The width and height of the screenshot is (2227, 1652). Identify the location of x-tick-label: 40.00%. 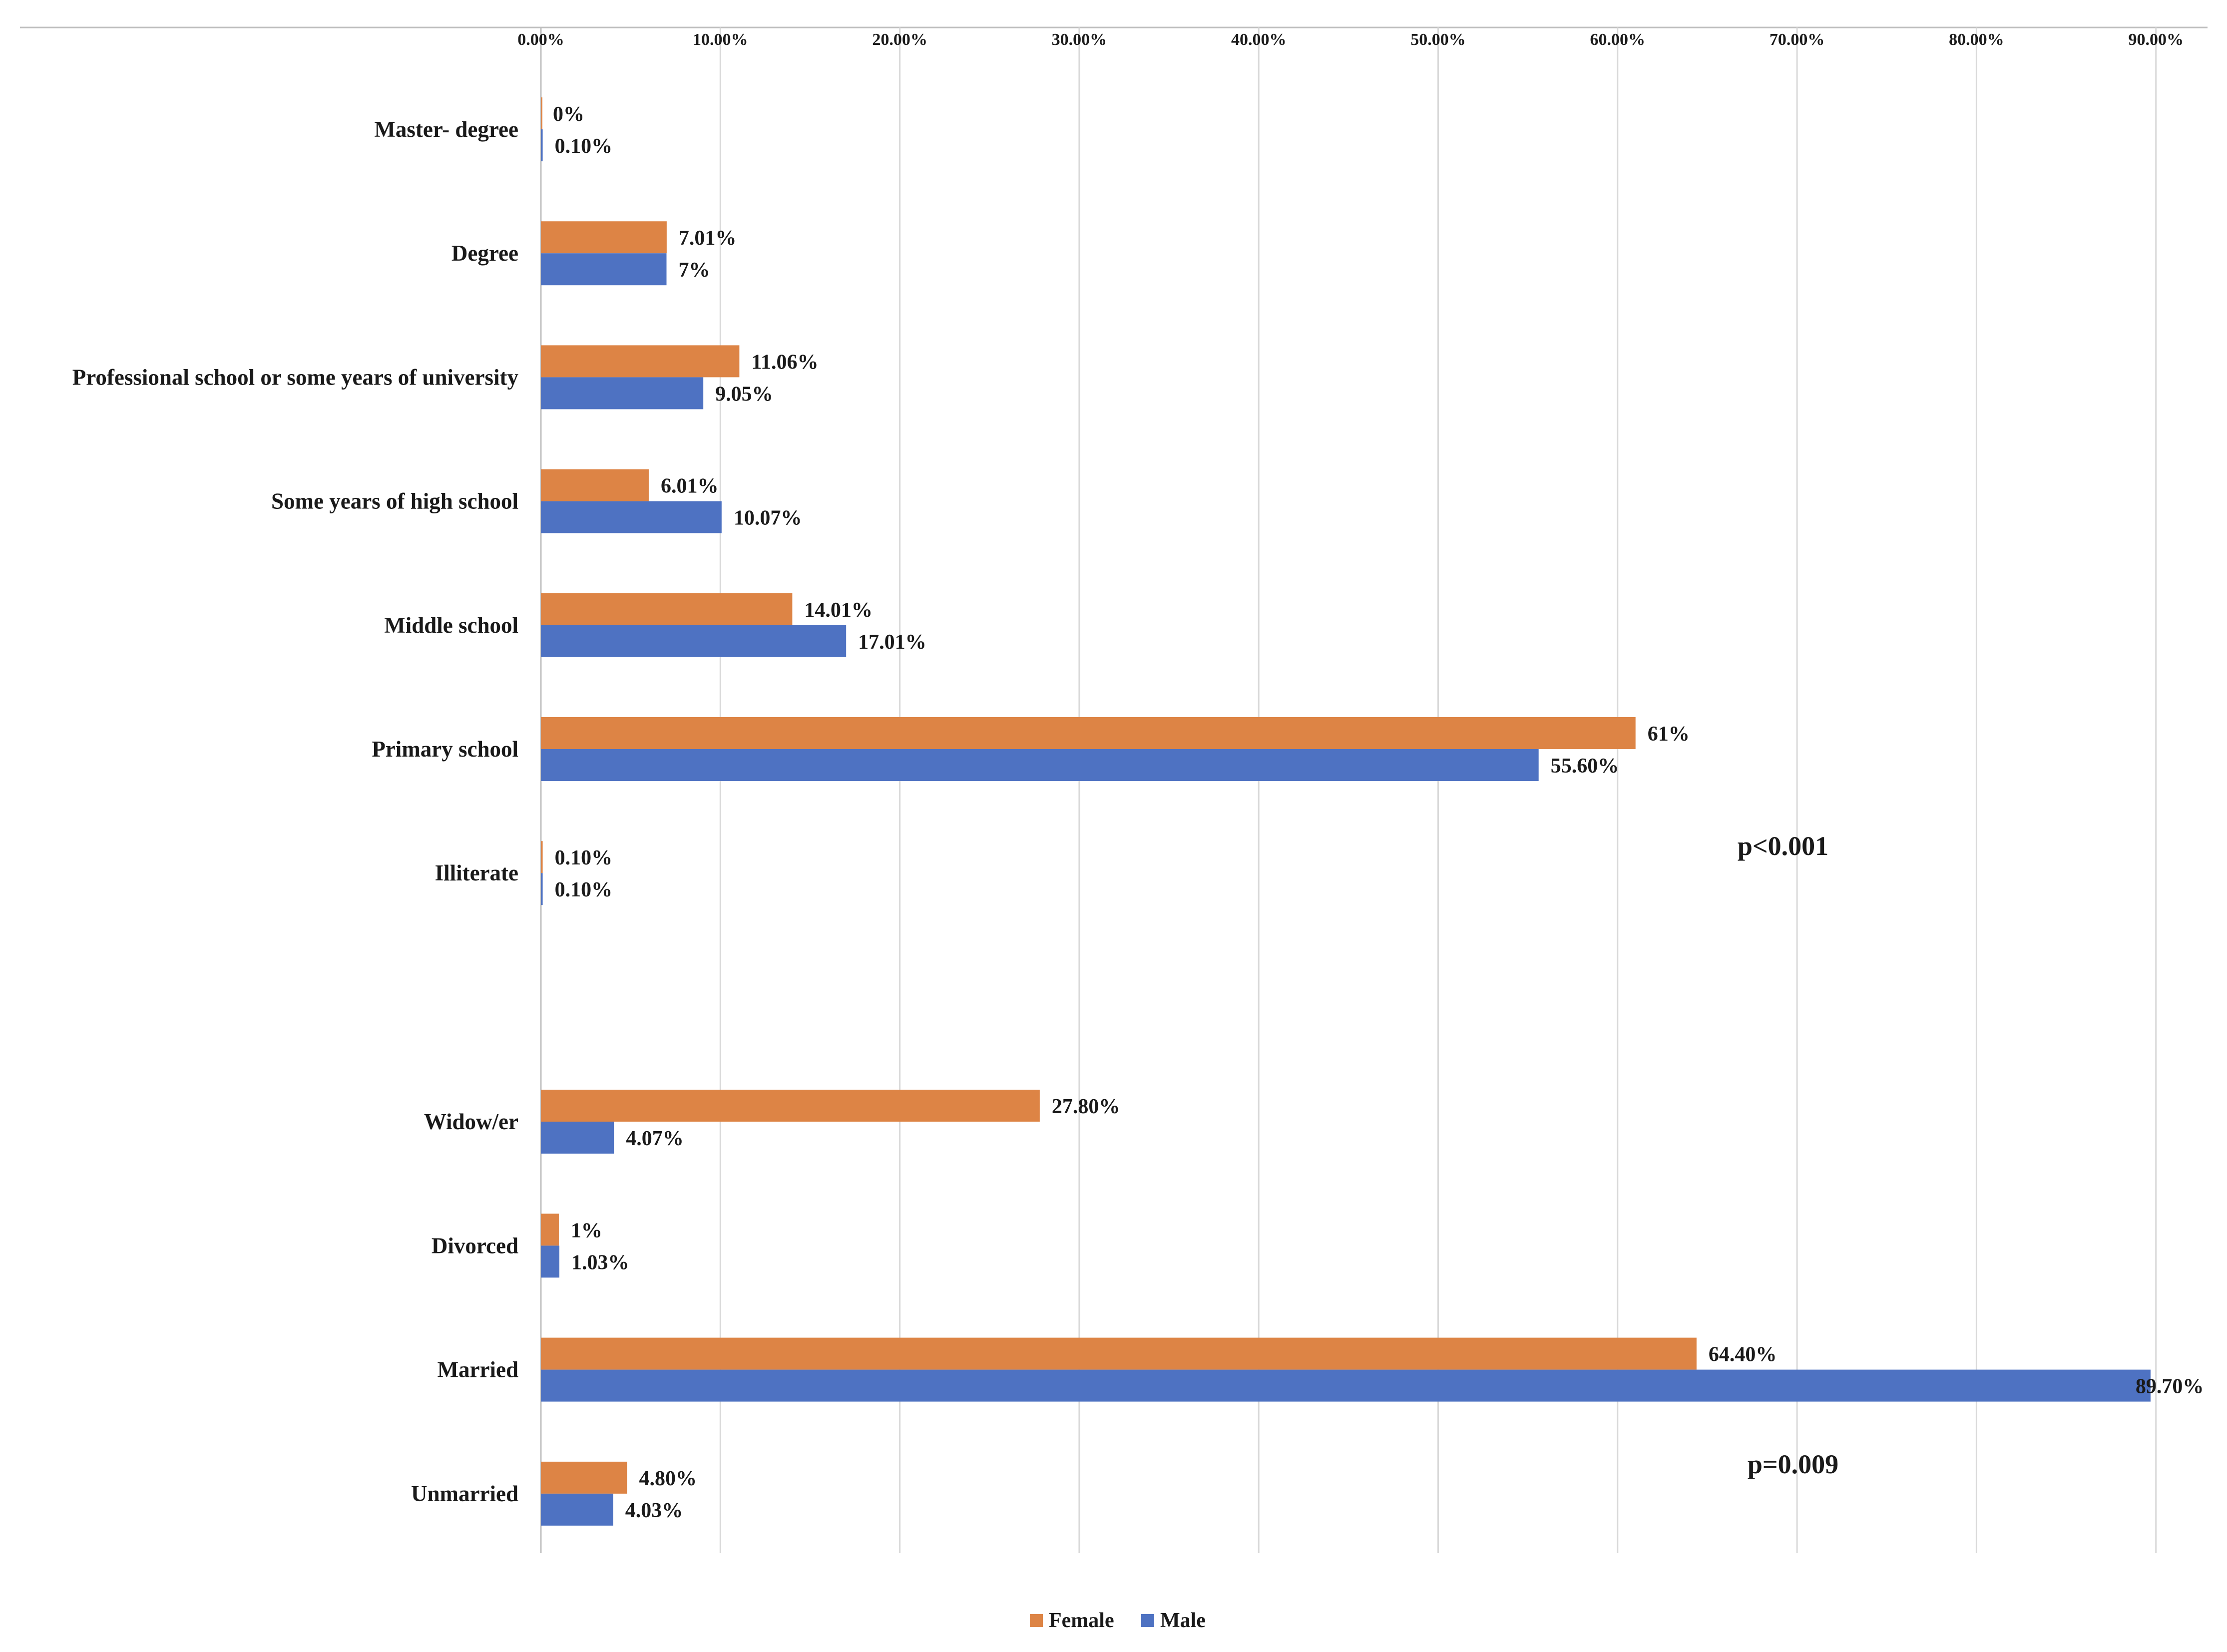
(1259, 39).